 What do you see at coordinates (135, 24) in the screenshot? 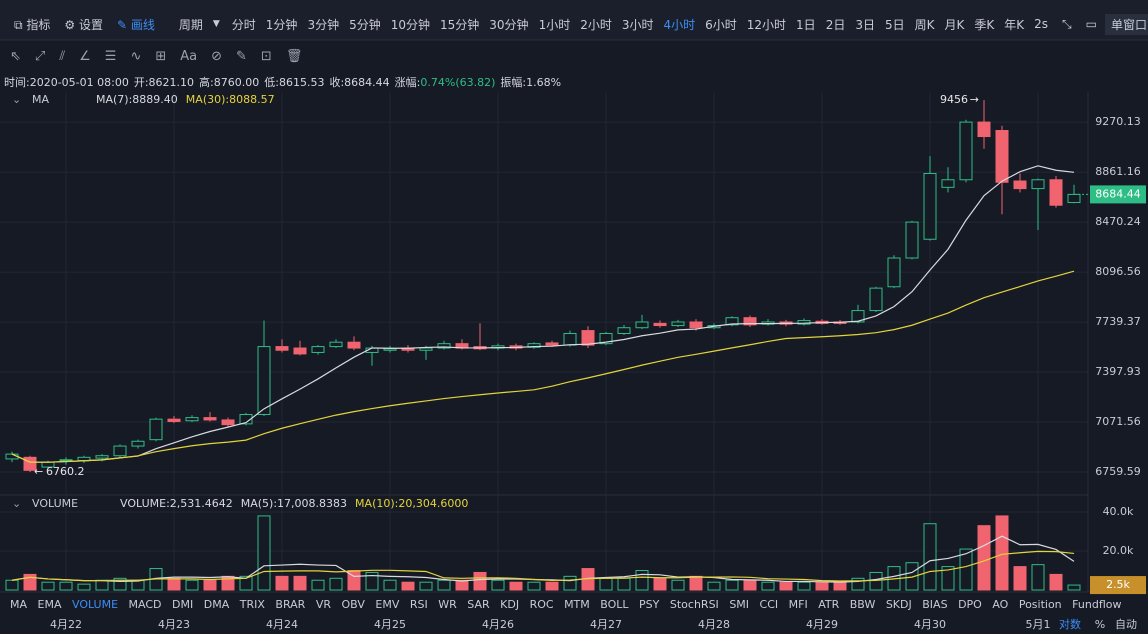
I see `toolbar-button: ✎ 画线` at bounding box center [135, 24].